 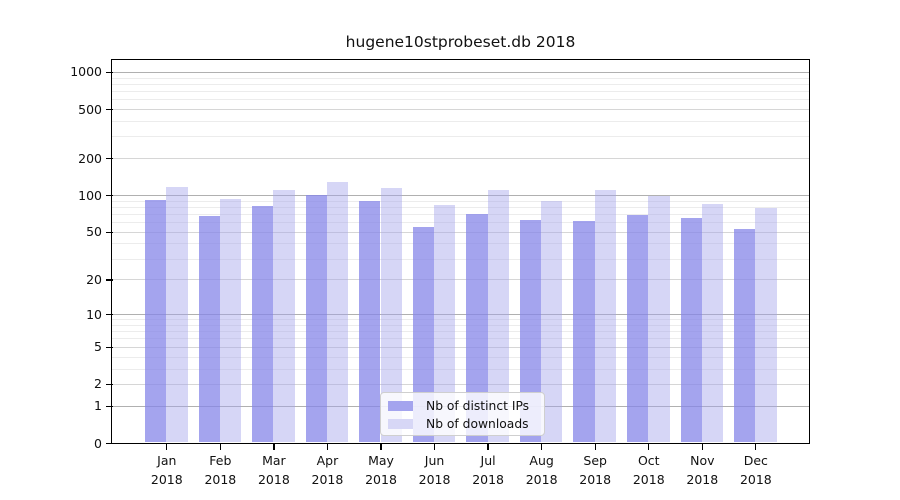 What do you see at coordinates (370, 321) in the screenshot?
I see `bar-distinct-ips-may` at bounding box center [370, 321].